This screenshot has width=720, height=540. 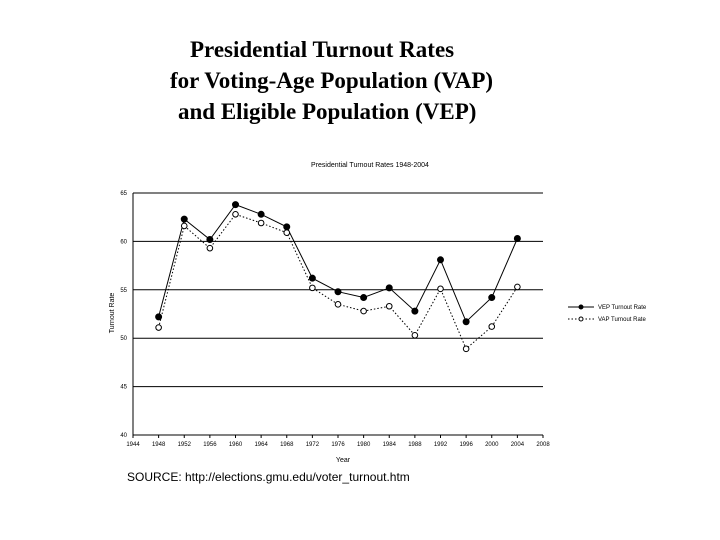 What do you see at coordinates (441, 445) in the screenshot?
I see `x-tick-label: 1992` at bounding box center [441, 445].